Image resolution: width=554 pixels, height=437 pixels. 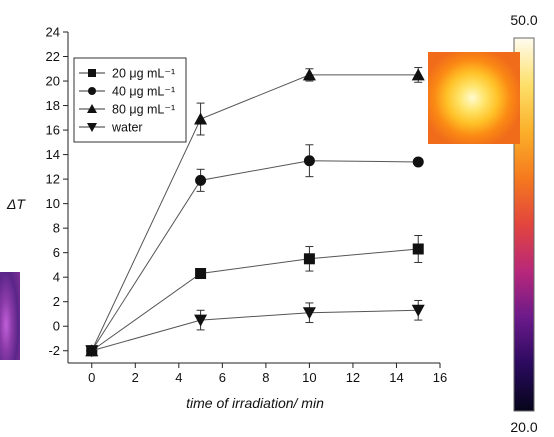 What do you see at coordinates (56, 301) in the screenshot?
I see `y-tick-label: 2` at bounding box center [56, 301].